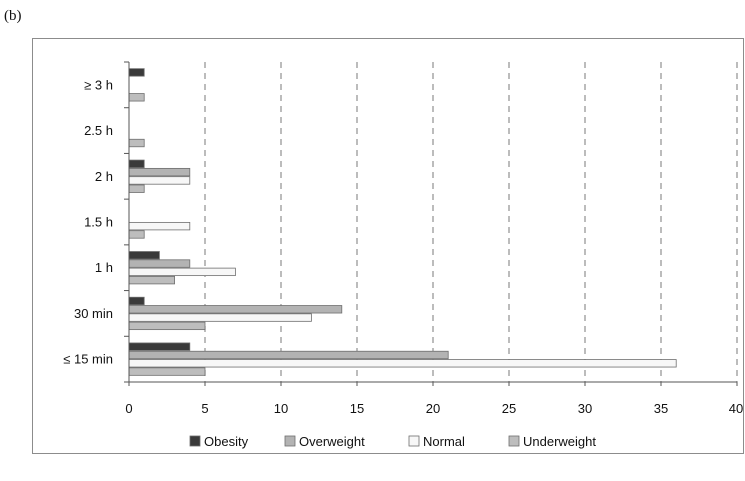 The image size is (745, 481). Describe the element at coordinates (585, 408) in the screenshot. I see `x-tick-label: 30` at that location.